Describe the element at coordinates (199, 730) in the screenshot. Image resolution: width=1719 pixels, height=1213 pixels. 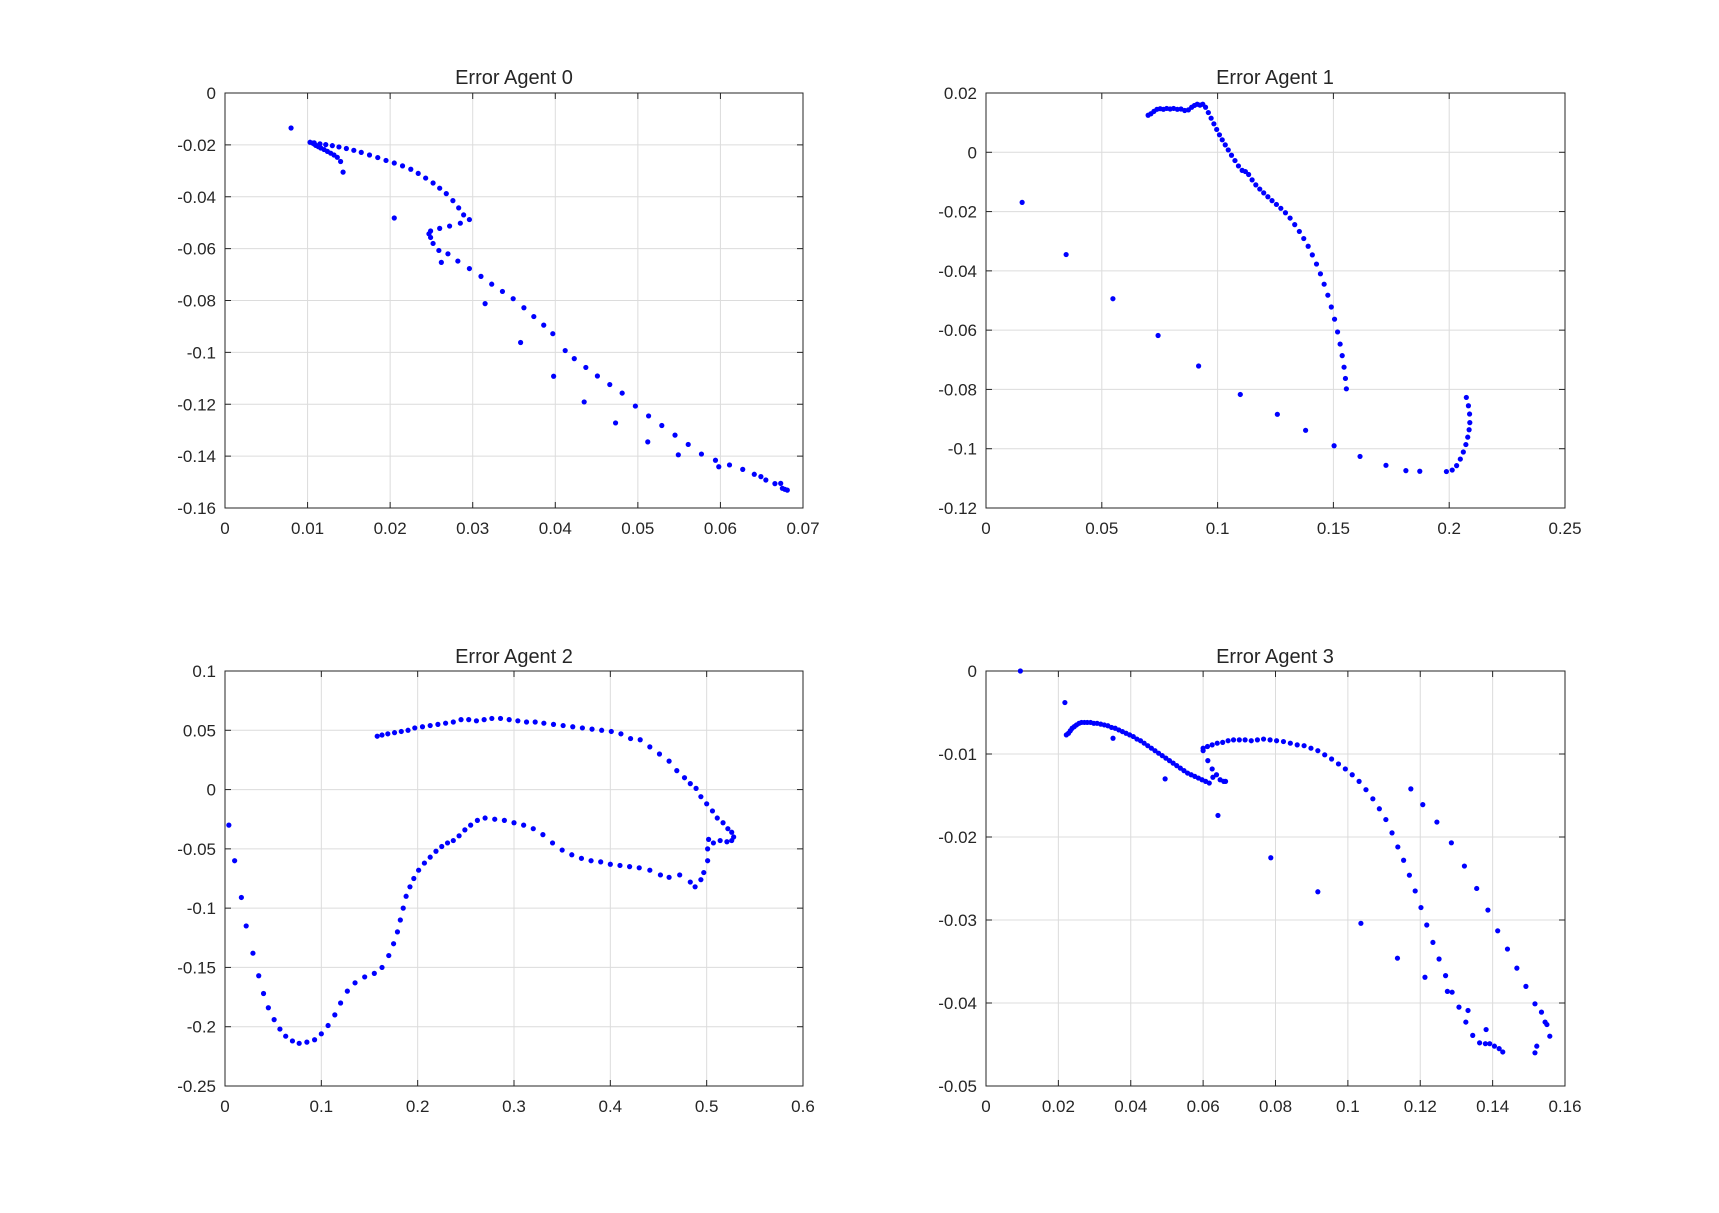
I see `y-tick-label: 0.05` at that location.